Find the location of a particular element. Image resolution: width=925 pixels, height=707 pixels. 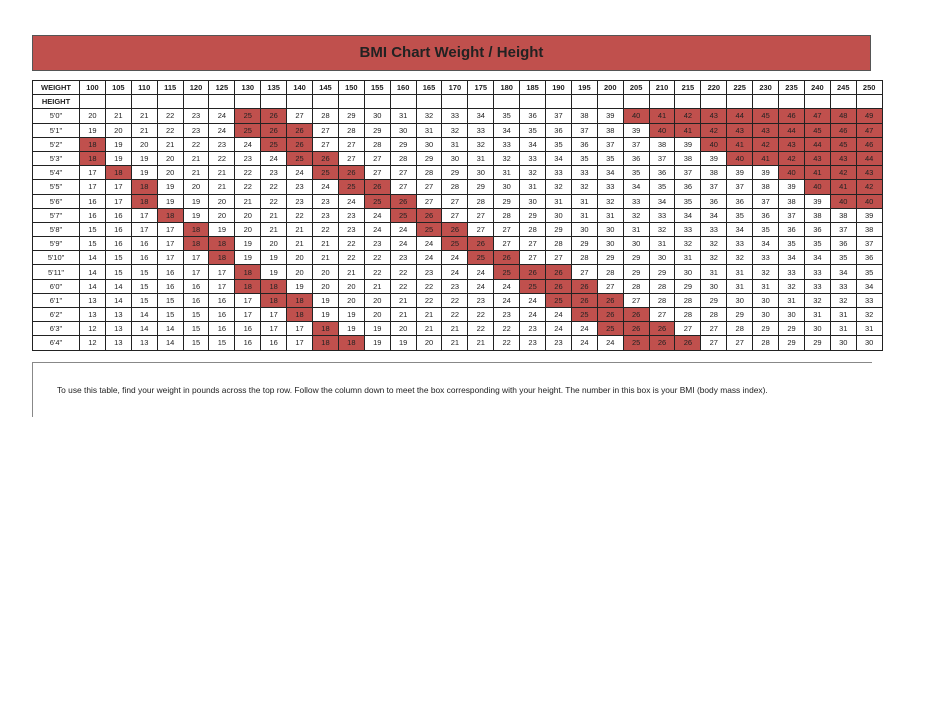

height-label: 5'3" is located at coordinates (56, 158).